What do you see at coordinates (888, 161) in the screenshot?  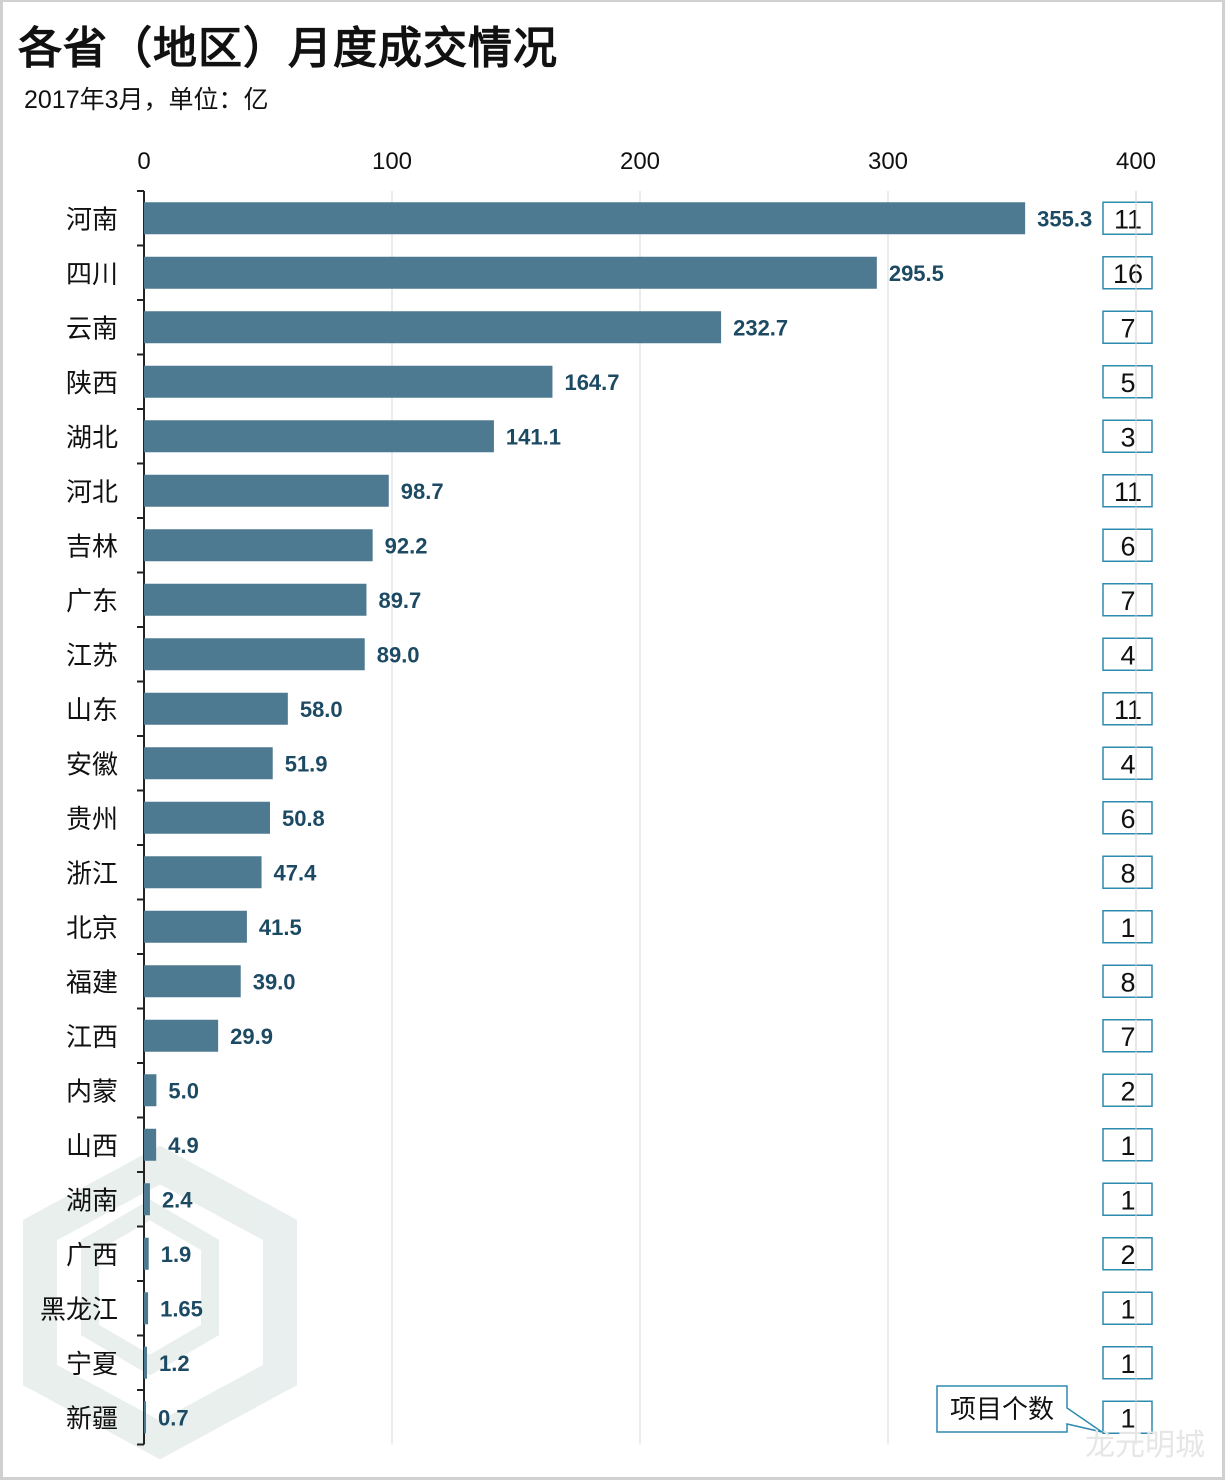 I see `x-tick-label: 300` at bounding box center [888, 161].